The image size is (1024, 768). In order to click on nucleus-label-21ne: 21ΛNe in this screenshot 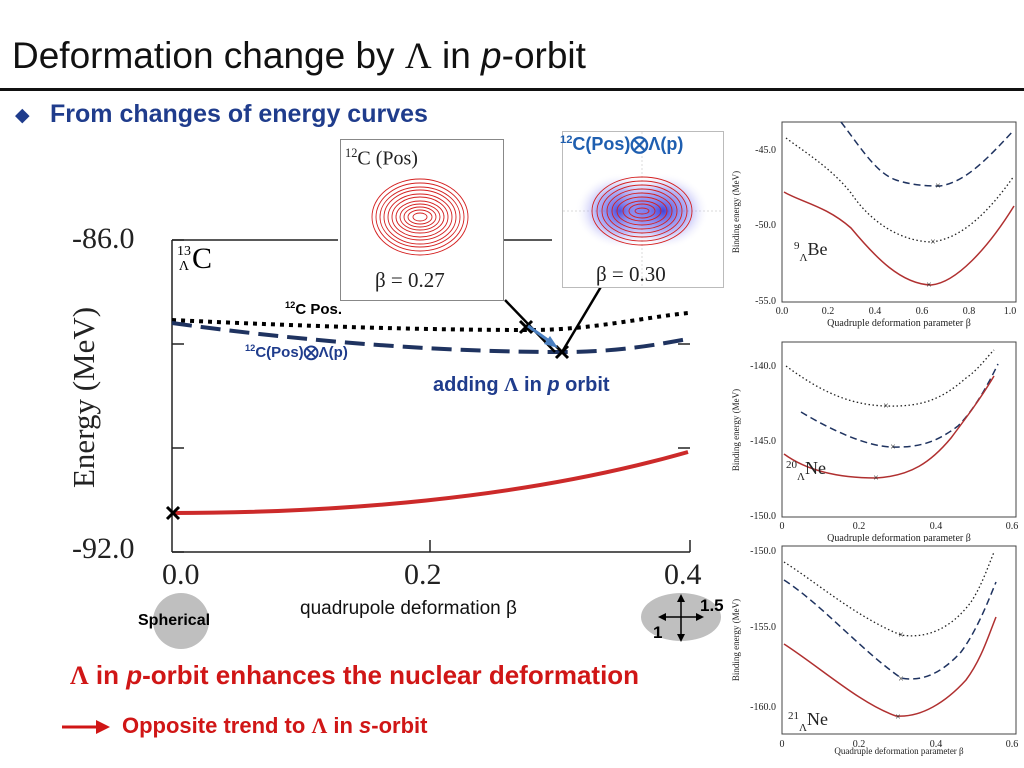, I will do `click(808, 721)`.